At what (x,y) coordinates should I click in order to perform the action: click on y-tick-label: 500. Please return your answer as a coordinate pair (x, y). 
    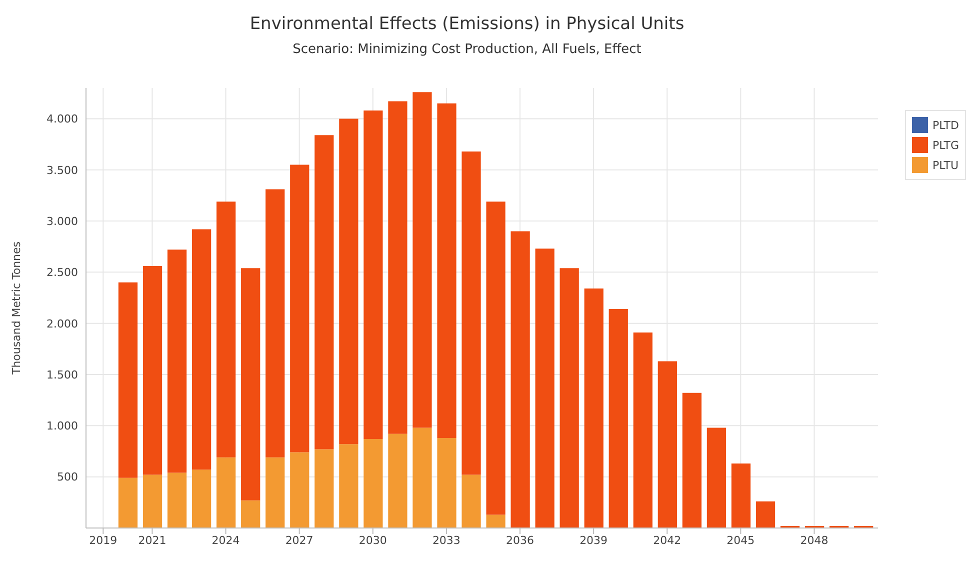
    Looking at the image, I should click on (67, 477).